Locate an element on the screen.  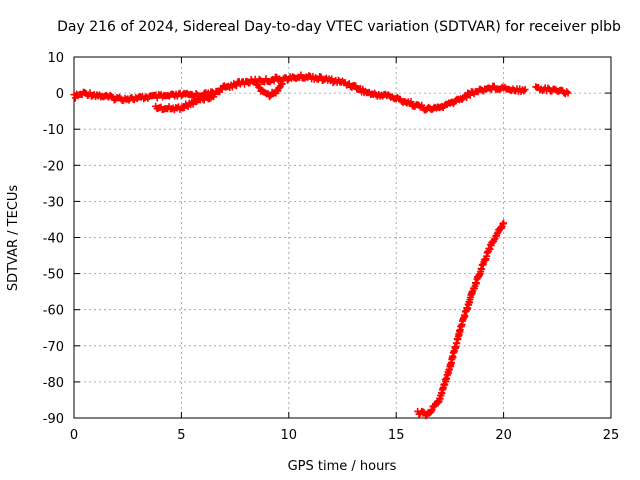
x-axis-label: GPS time / hours is located at coordinates (342, 466).